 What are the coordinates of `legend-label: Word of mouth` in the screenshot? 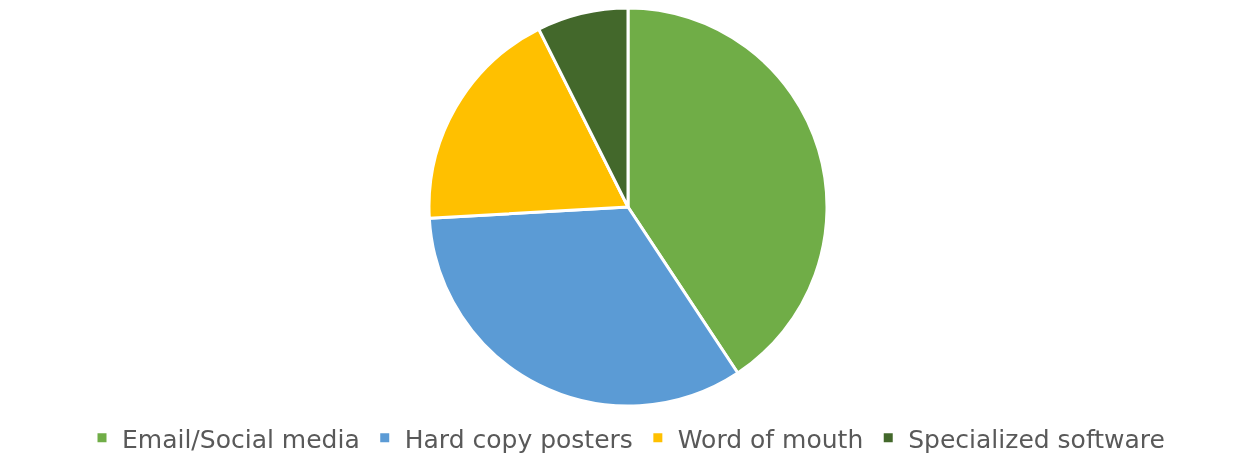 It's located at (770, 439).